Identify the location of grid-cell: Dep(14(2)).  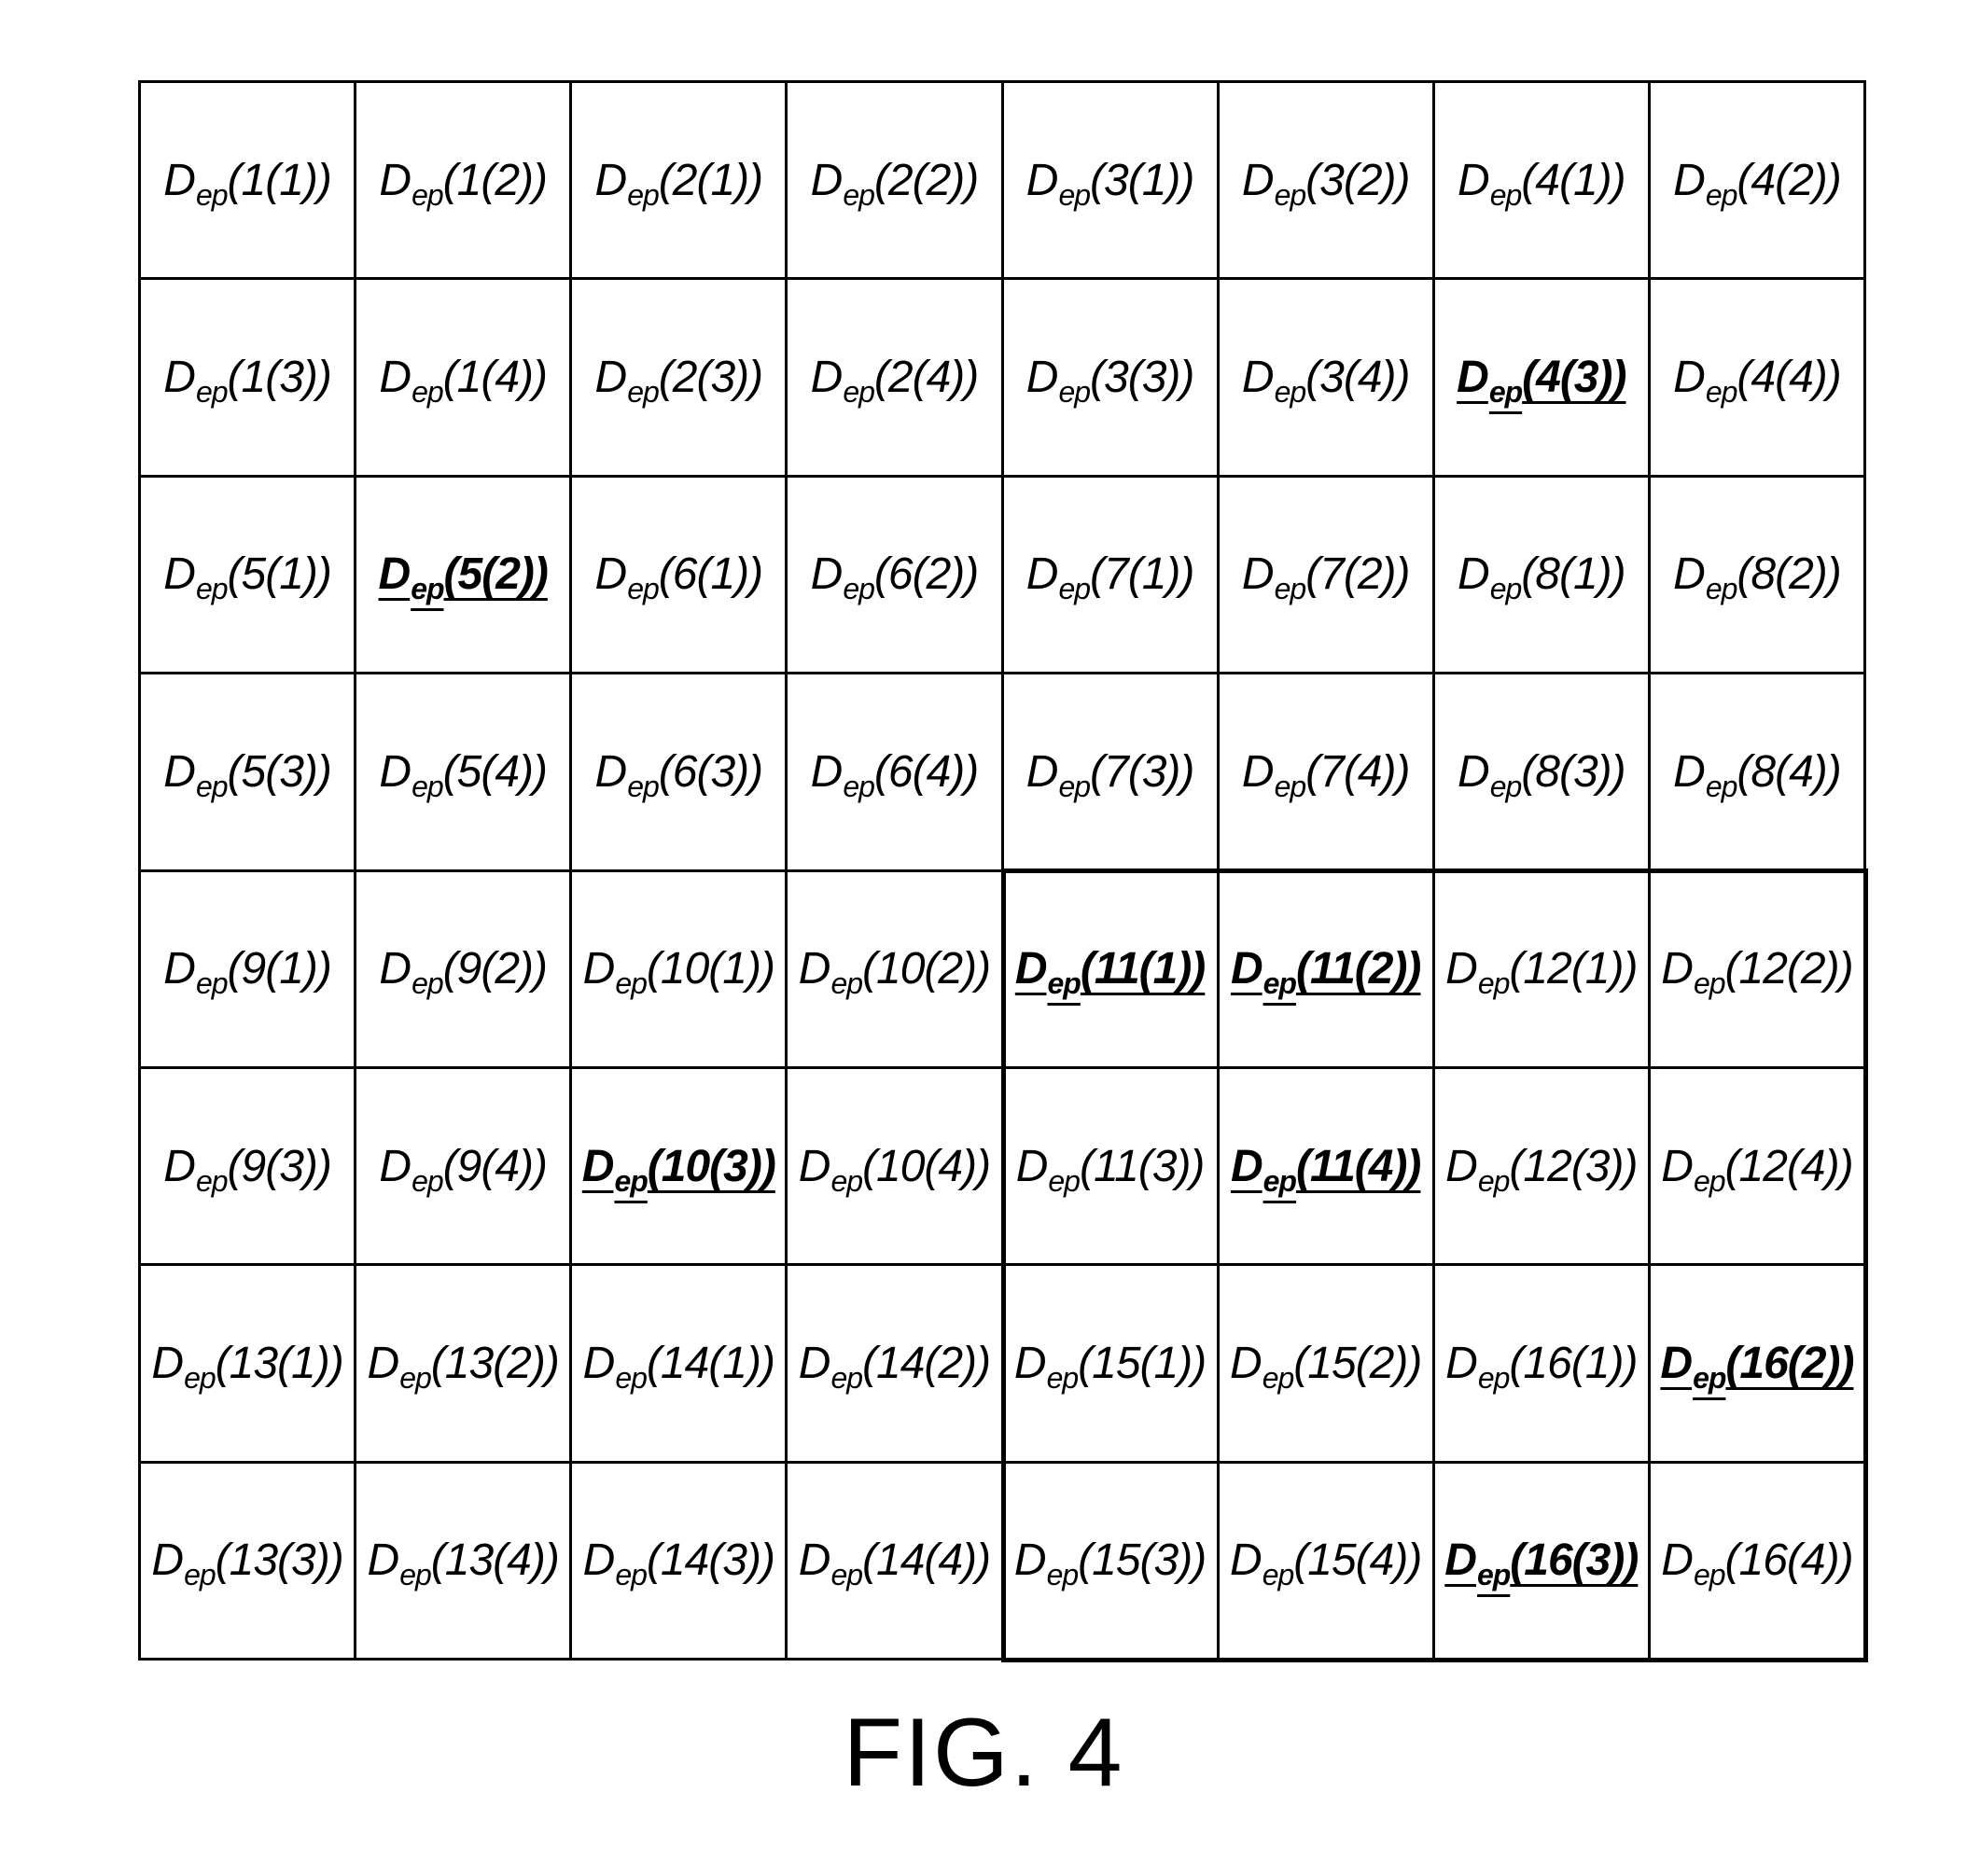
(895, 1364).